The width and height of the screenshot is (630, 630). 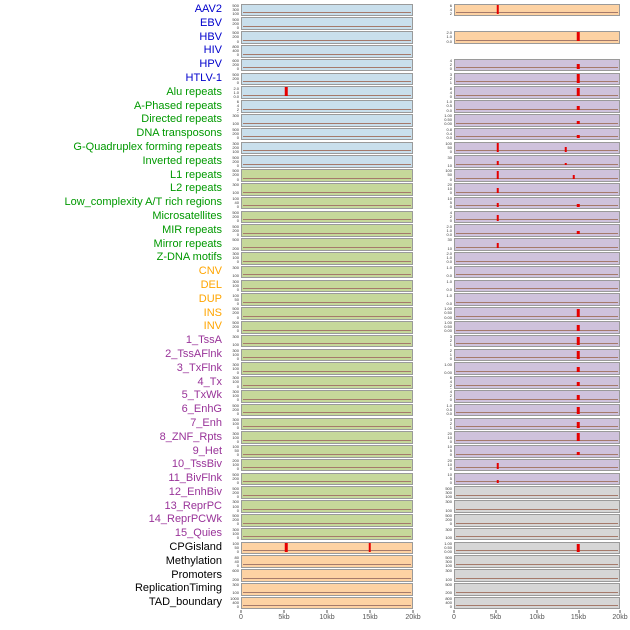 What do you see at coordinates (315, 355) in the screenshot?
I see `track-row-2-tssaflnk: 2_TssAFlnk 300 100 0 2 1 0` at bounding box center [315, 355].